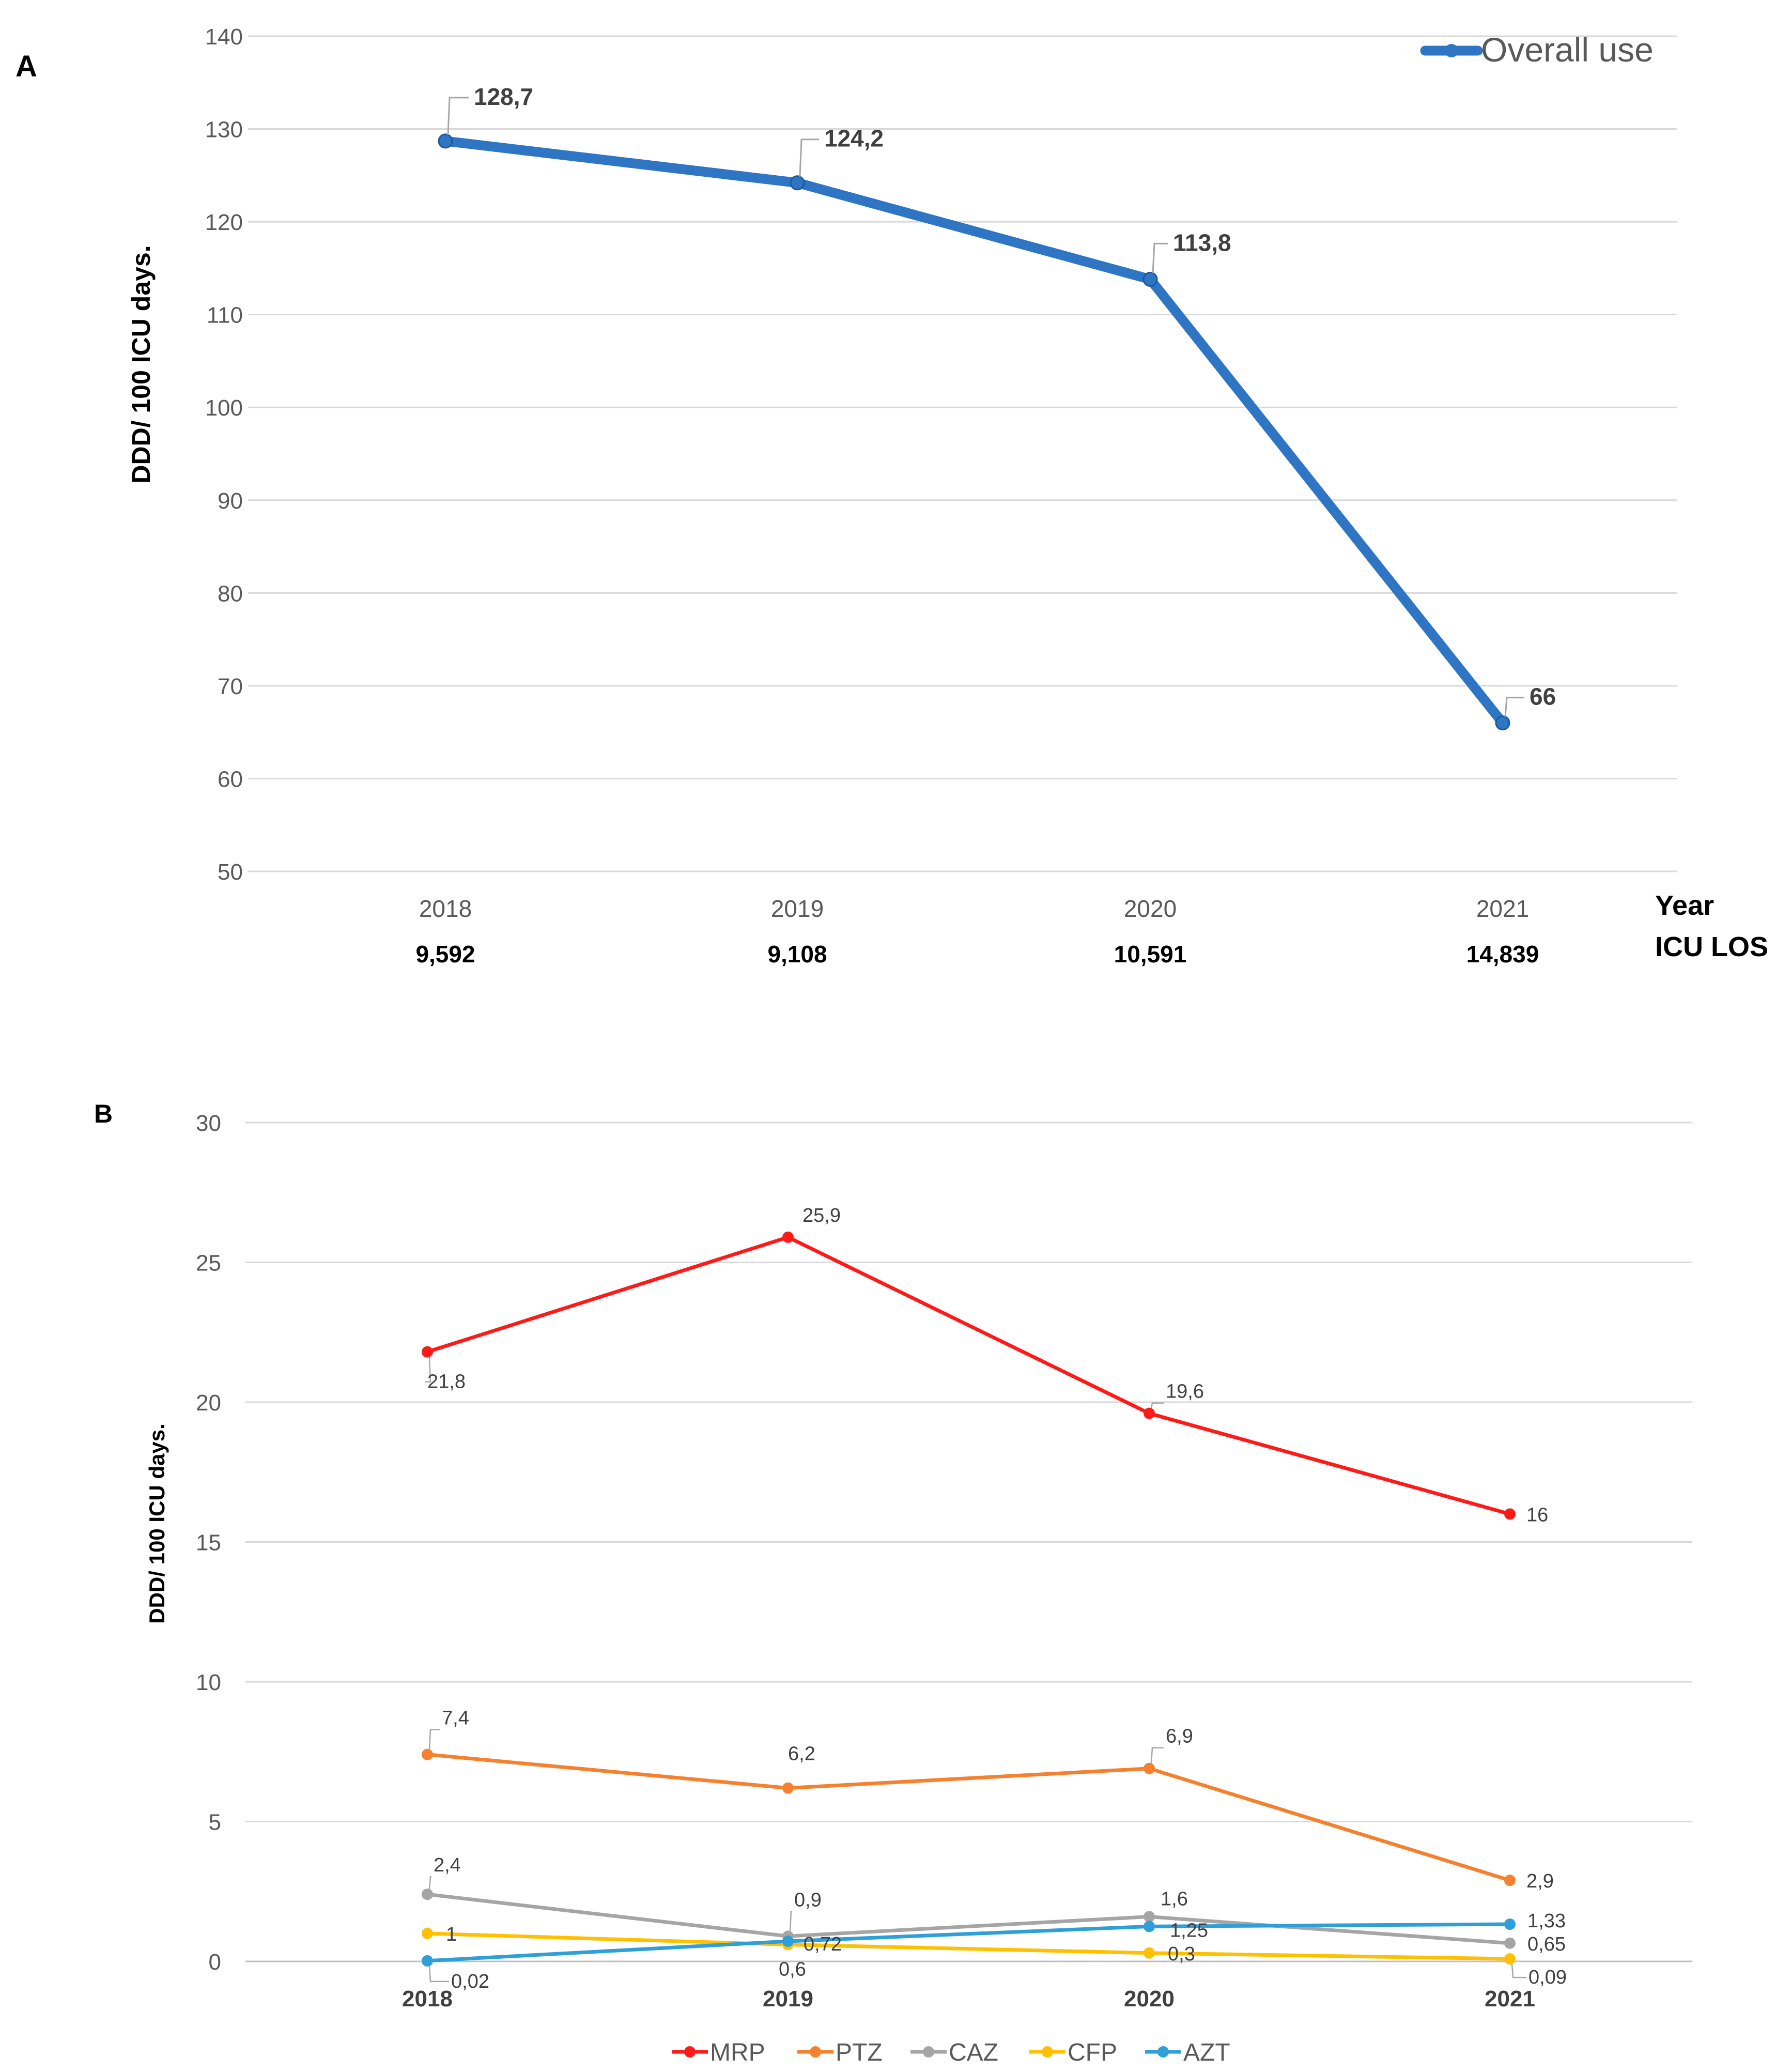  I want to click on data-label-ptz: 6,9, so click(1179, 1736).